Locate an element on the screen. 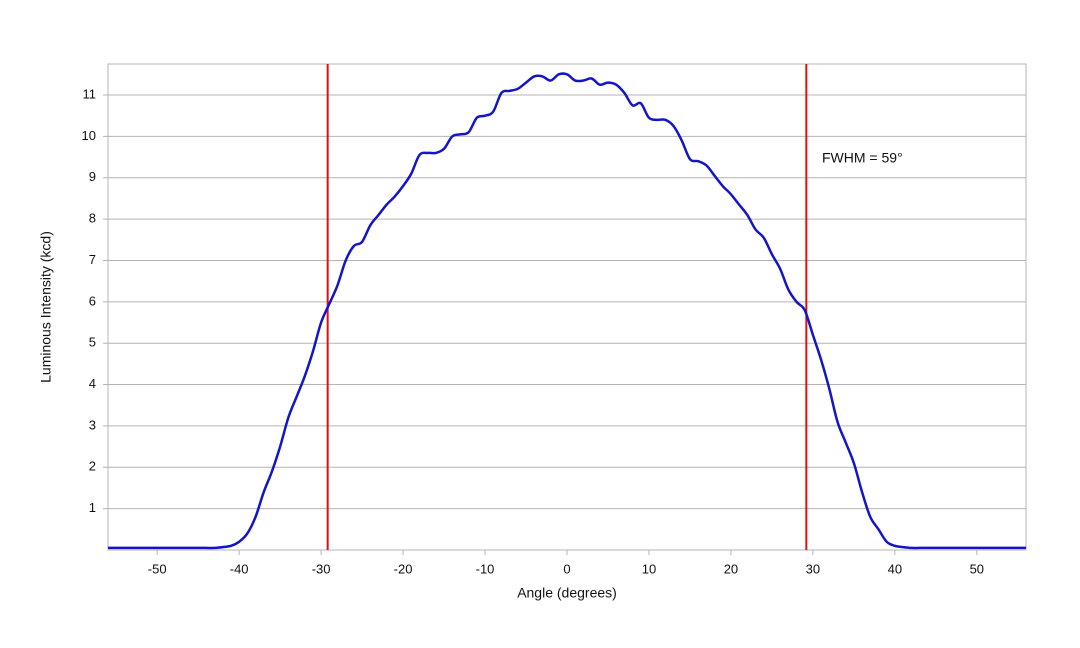 This screenshot has height=648, width=1080. annotation: FWHM = 59° is located at coordinates (862, 158).